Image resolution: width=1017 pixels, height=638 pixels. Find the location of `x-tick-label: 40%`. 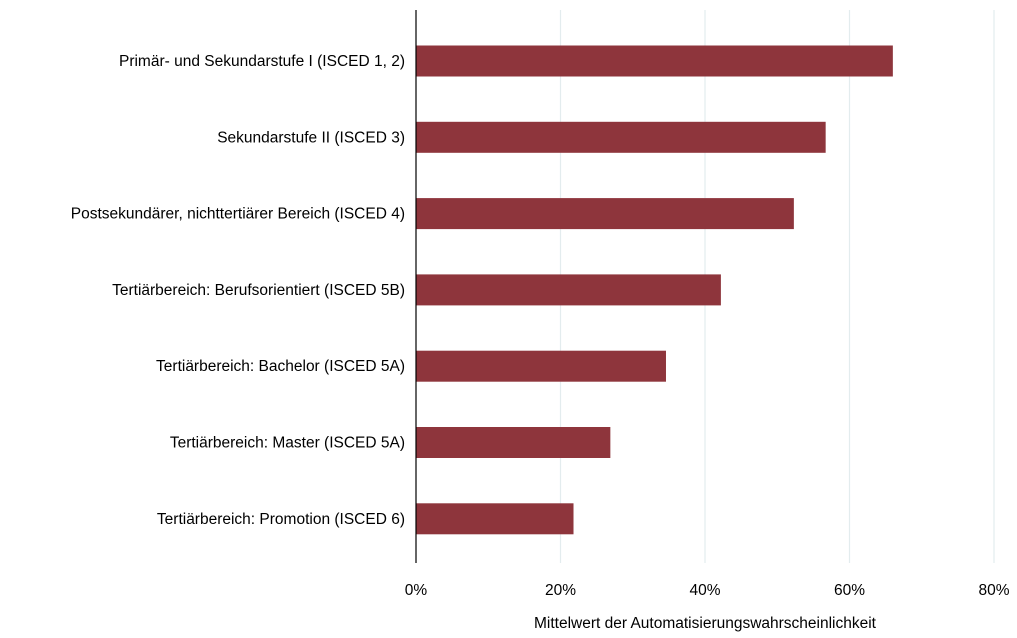

x-tick-label: 40% is located at coordinates (704, 590).